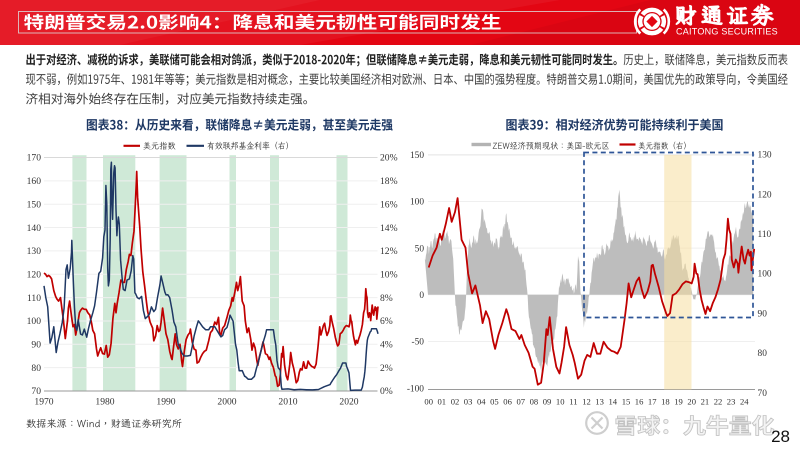 This screenshot has width=800, height=454. I want to click on svg-text: 2020, so click(348, 402).